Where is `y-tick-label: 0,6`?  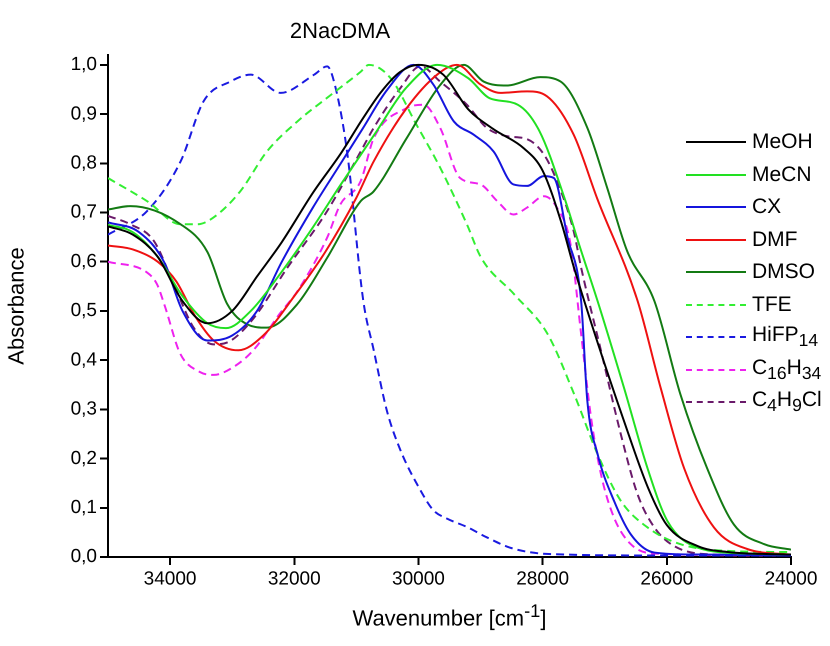 y-tick-label: 0,6 is located at coordinates (83, 261).